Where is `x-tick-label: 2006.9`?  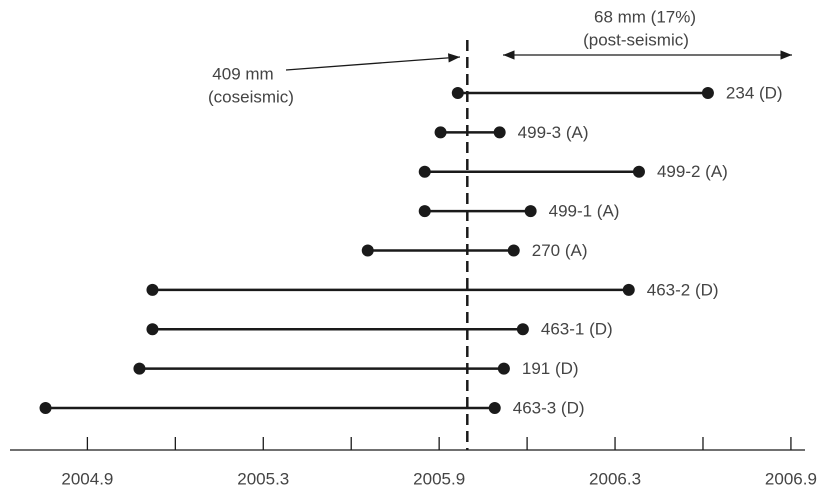 x-tick-label: 2006.9 is located at coordinates (791, 478).